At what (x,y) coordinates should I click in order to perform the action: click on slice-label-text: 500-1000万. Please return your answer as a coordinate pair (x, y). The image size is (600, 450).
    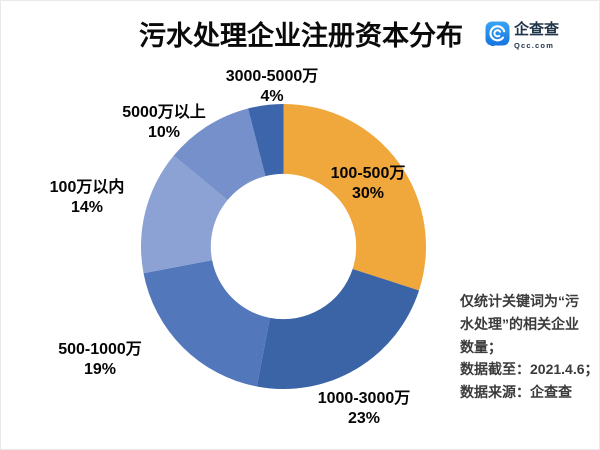
    Looking at the image, I should click on (100, 349).